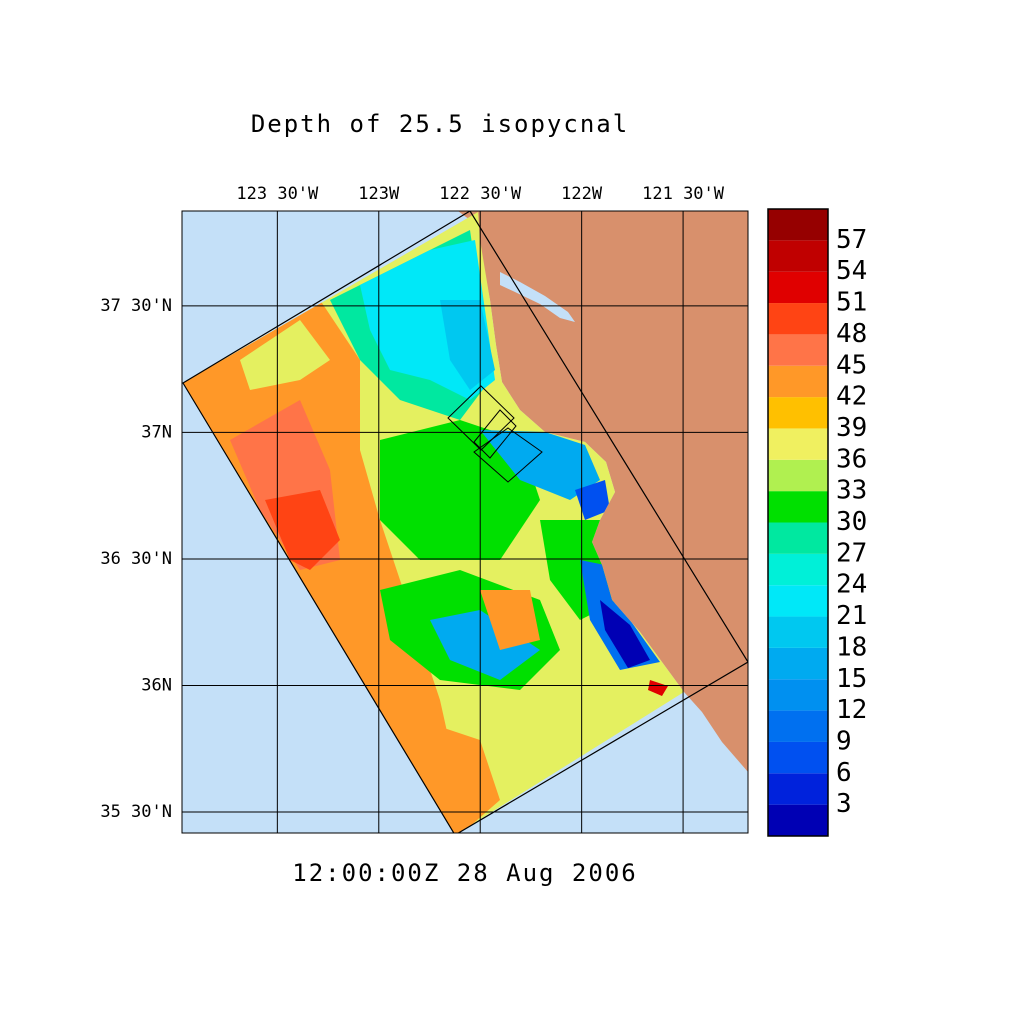  I want to click on colorbar-label: 54, so click(851, 271).